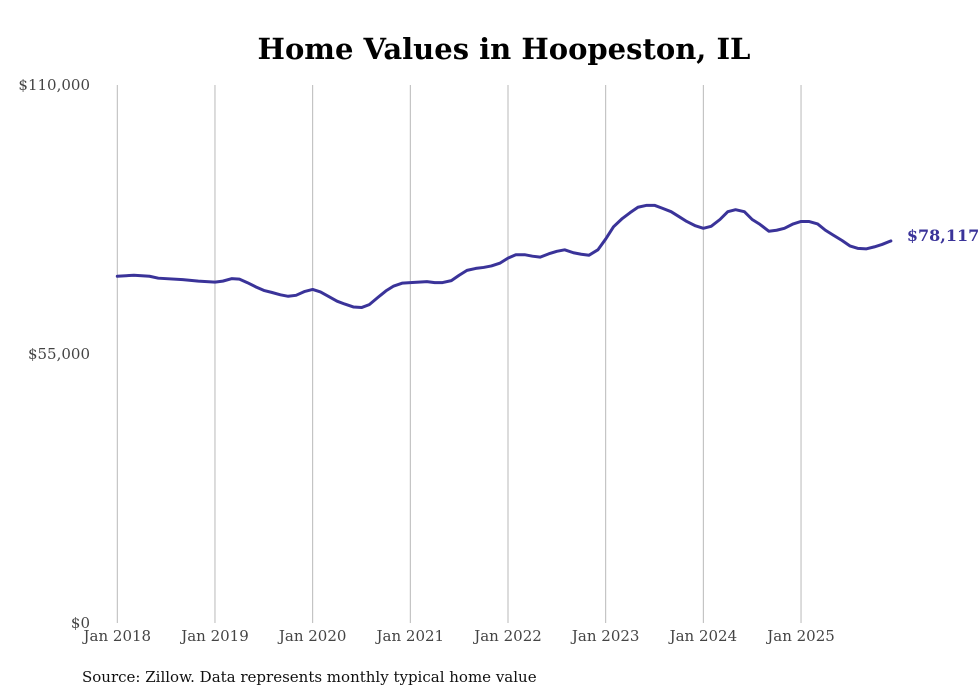  Describe the element at coordinates (410, 636) in the screenshot. I see `x-tick-label: Jan 2021` at that location.